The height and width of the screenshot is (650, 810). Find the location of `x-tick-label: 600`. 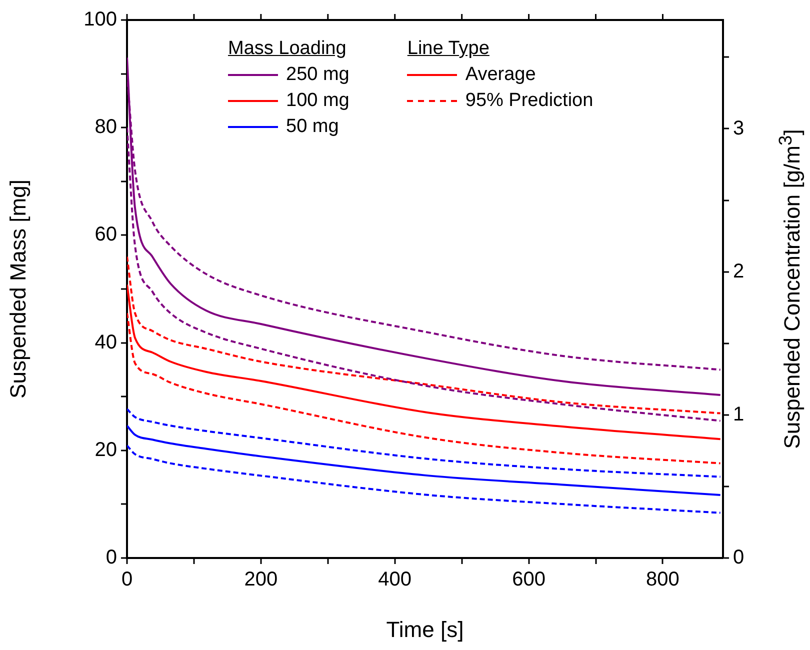

x-tick-label: 600 is located at coordinates (529, 579).